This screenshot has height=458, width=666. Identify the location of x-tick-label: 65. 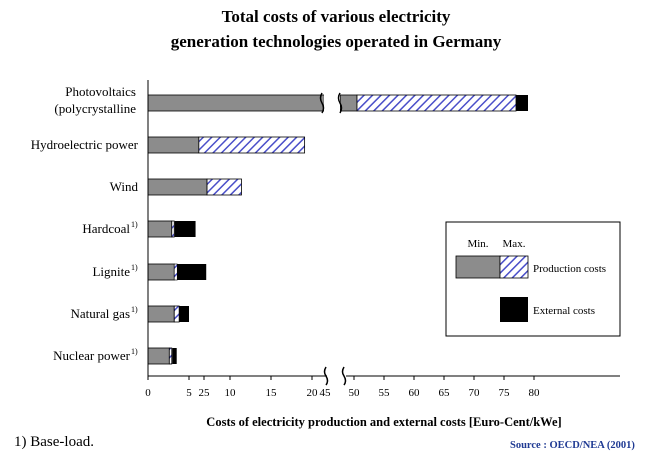
(445, 393).